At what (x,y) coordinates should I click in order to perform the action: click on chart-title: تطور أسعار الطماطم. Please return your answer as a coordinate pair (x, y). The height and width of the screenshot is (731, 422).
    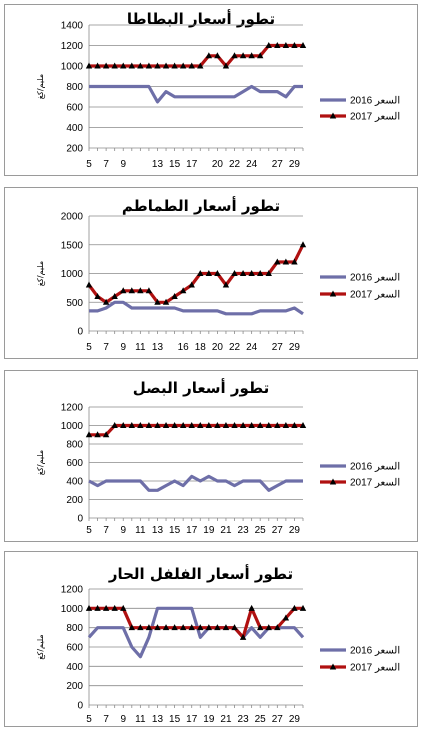
    Looking at the image, I should click on (201, 205).